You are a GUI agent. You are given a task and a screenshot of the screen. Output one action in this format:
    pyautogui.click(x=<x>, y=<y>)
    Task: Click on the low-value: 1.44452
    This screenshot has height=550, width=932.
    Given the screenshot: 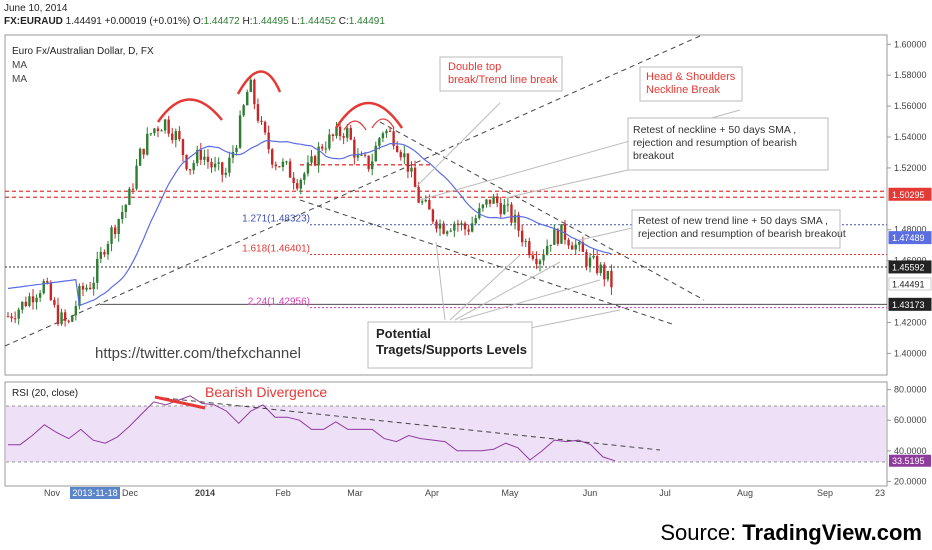 What is the action you would take?
    pyautogui.click(x=317, y=21)
    